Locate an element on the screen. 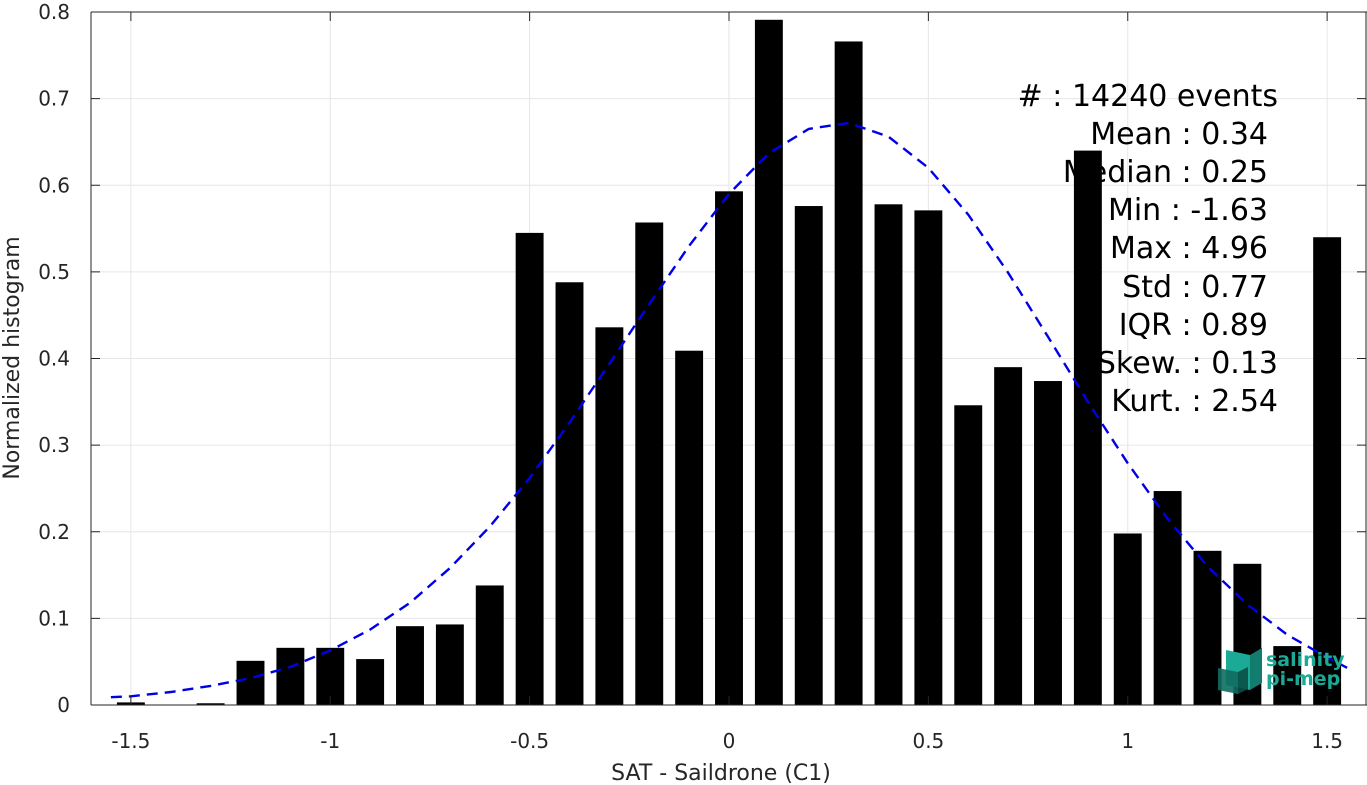 This screenshot has width=1367, height=785. y-tick-label: 0.5 is located at coordinates (54, 272).